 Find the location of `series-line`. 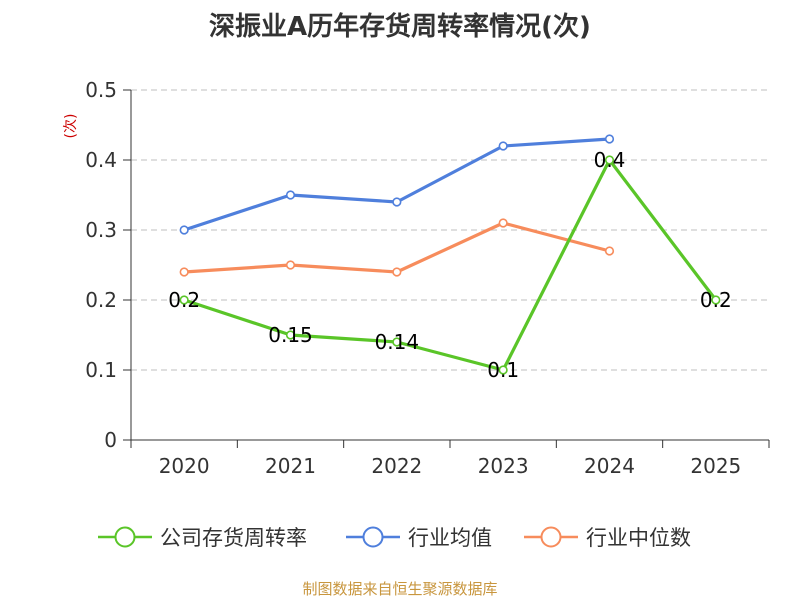

series-line is located at coordinates (396, 184).